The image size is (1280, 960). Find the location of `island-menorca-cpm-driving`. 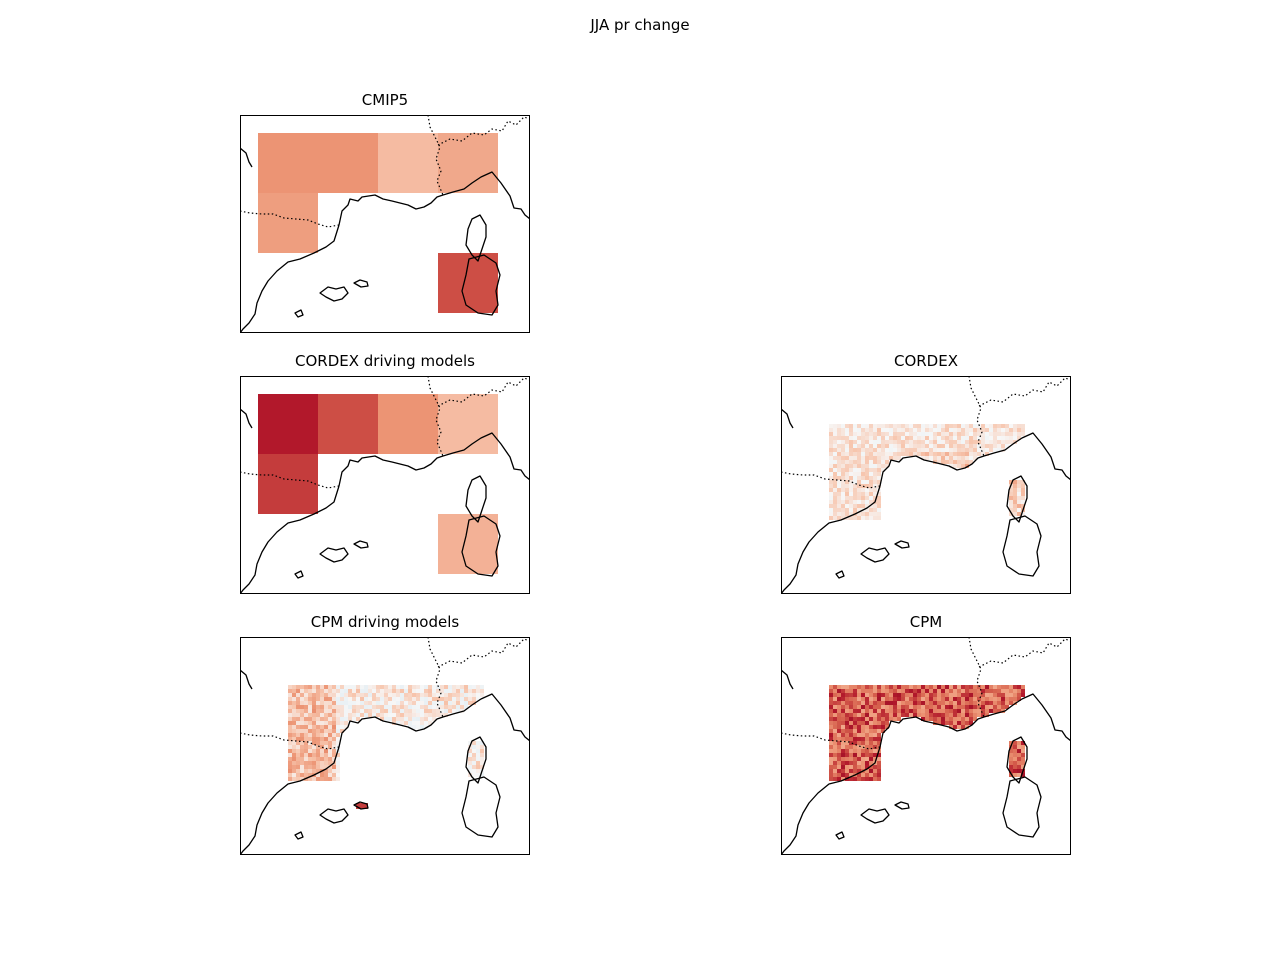

island-menorca-cpm-driving is located at coordinates (361, 805).